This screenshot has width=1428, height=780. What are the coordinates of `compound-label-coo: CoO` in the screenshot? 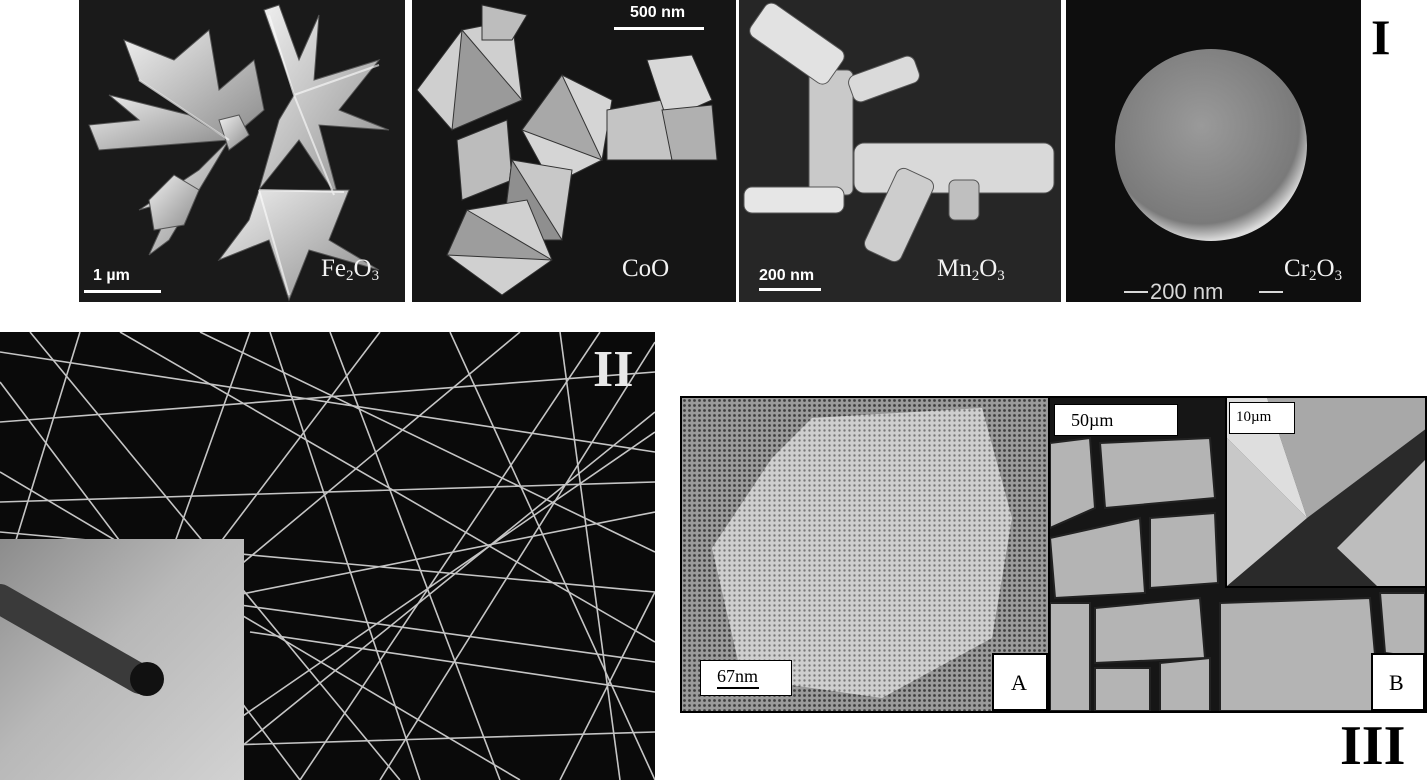 It's located at (646, 268).